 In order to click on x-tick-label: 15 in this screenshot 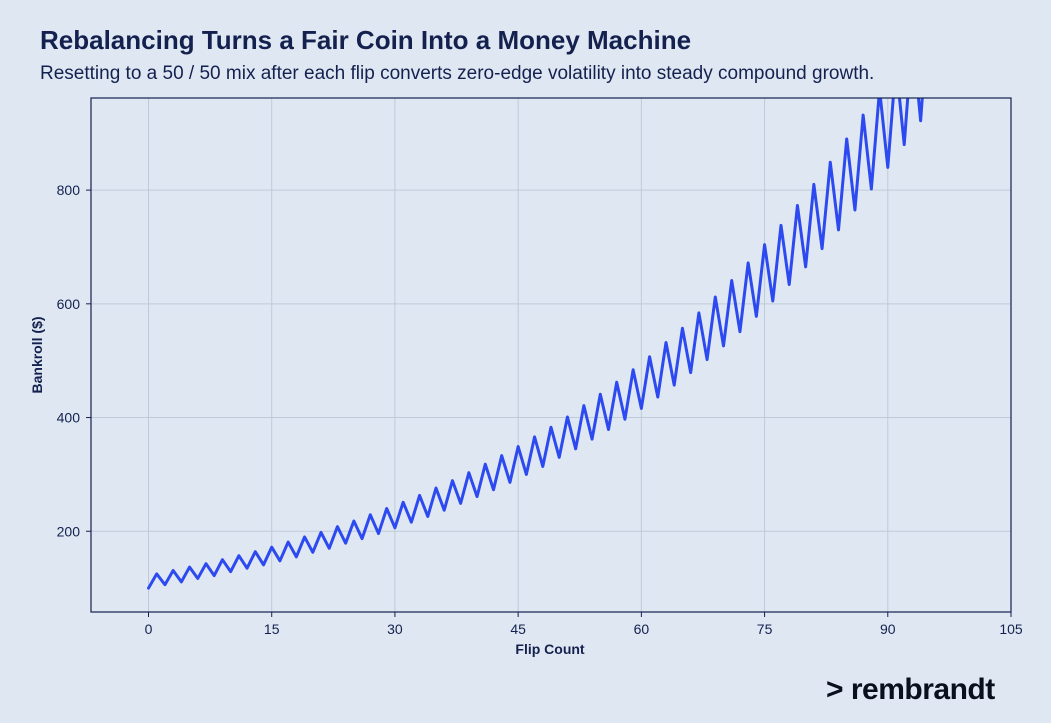, I will do `click(272, 629)`.